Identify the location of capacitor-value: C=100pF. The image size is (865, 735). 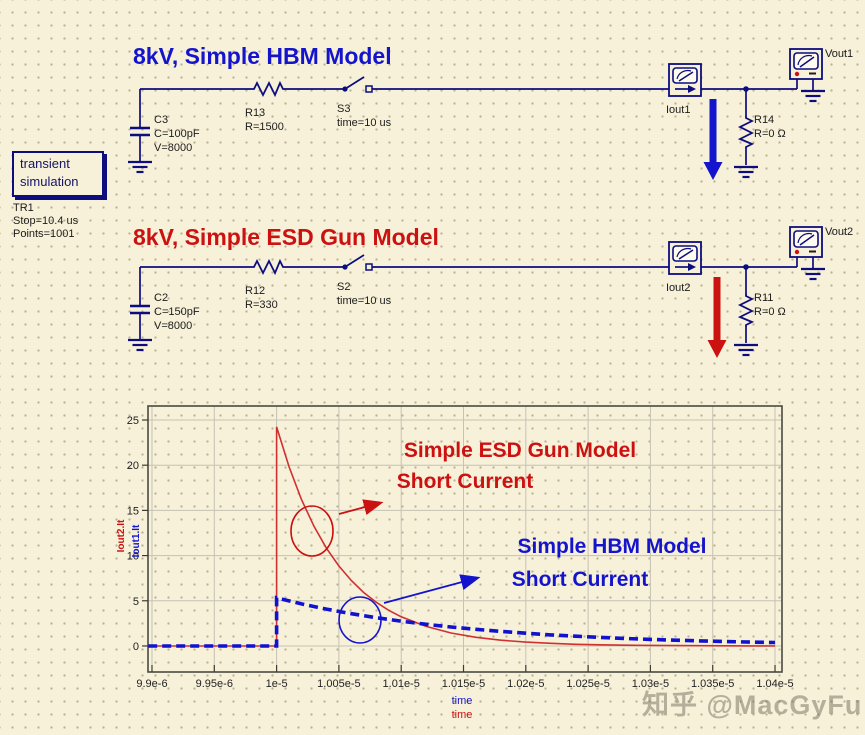
(177, 134).